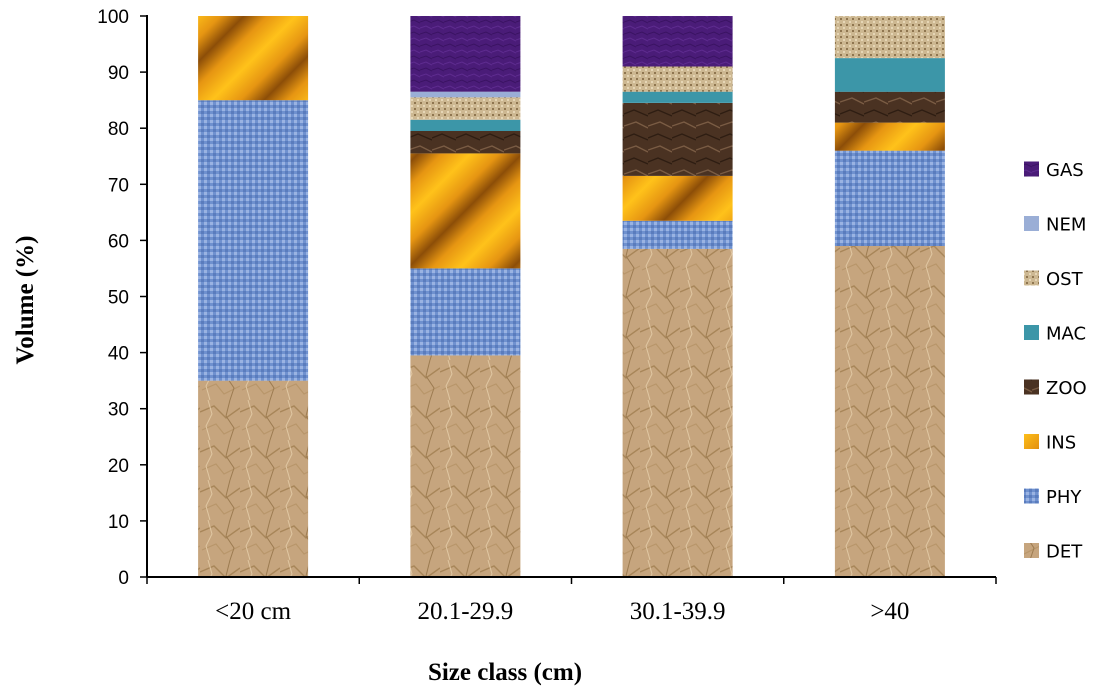 The image size is (1104, 688). Describe the element at coordinates (1031, 441) in the screenshot. I see `legend-swatch-ins` at that location.